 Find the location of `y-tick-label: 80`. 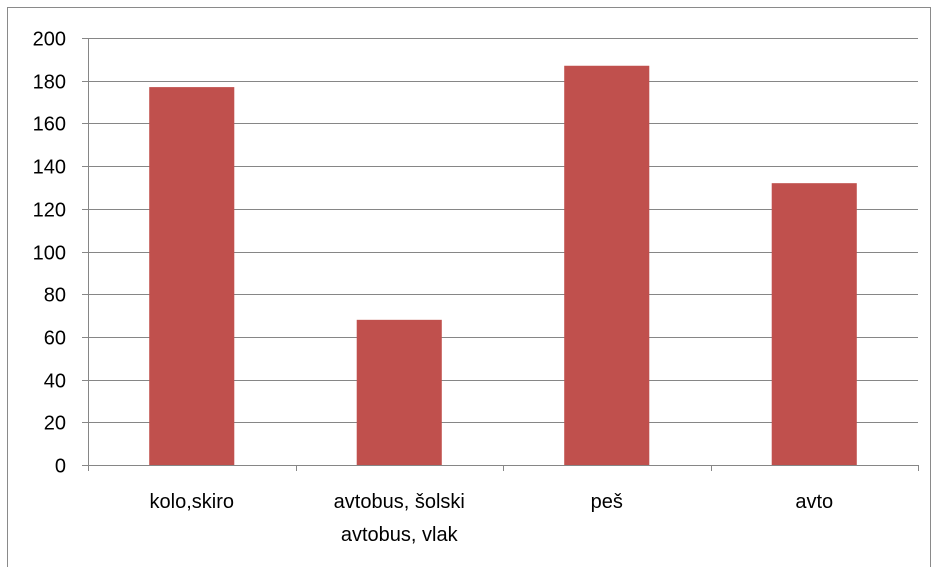

y-tick-label: 80 is located at coordinates (55, 296).